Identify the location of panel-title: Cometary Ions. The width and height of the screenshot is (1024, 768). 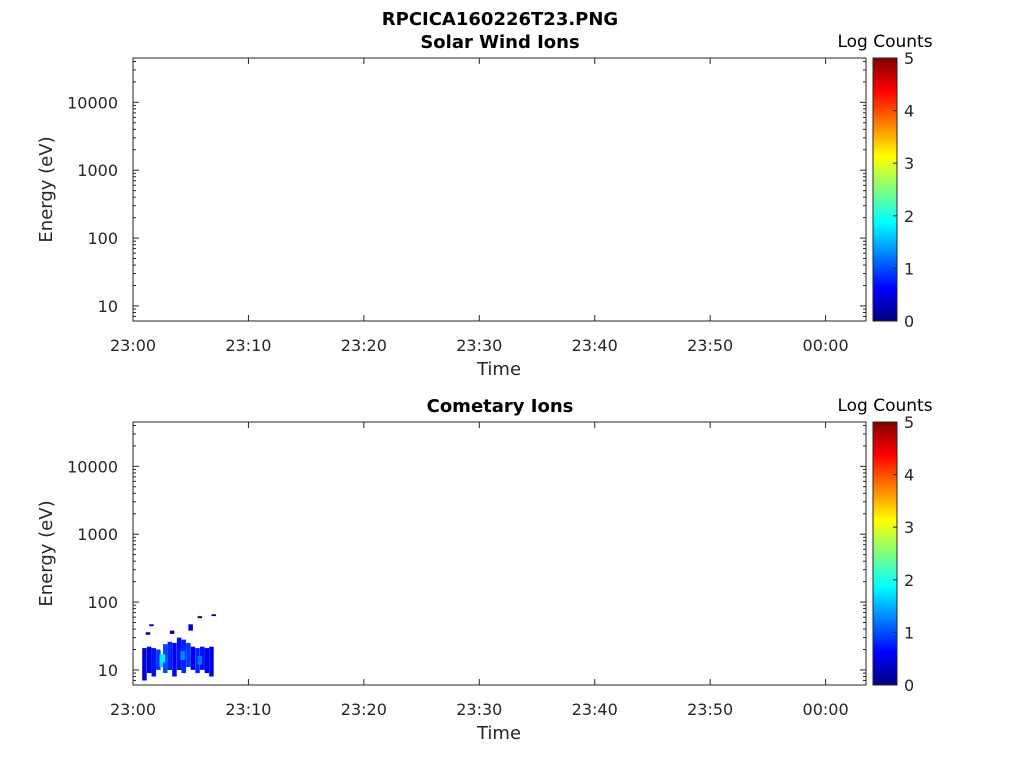
(500, 406).